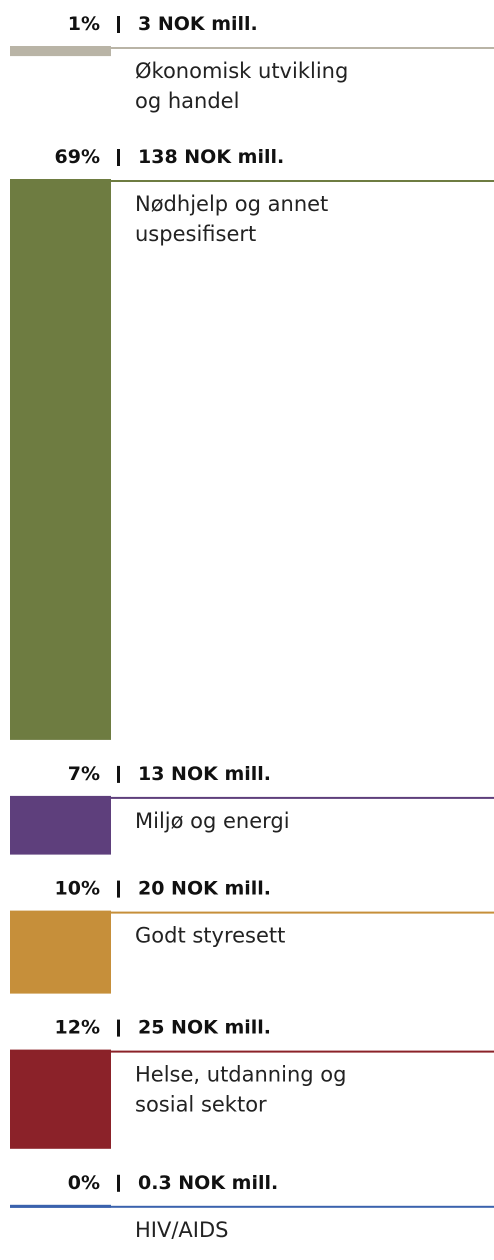 The height and width of the screenshot is (1260, 494). Describe the element at coordinates (211, 157) in the screenshot. I see `amount-label: 138 NOK mill.` at that location.